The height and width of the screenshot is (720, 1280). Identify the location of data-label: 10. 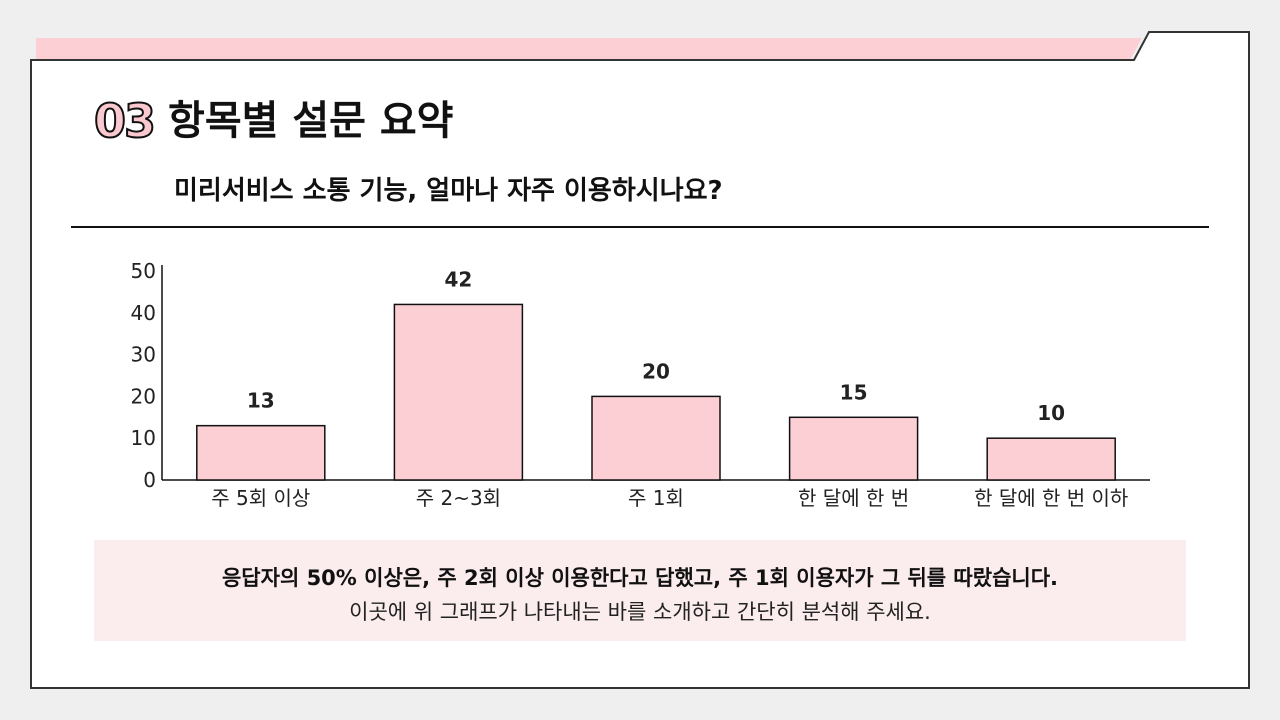
(1051, 413).